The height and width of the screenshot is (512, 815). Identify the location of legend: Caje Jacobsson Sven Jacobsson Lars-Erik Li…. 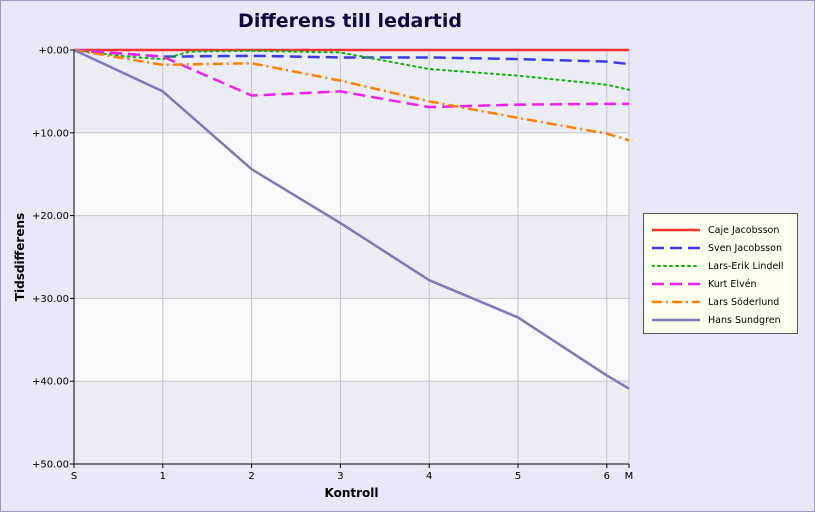
(720, 273).